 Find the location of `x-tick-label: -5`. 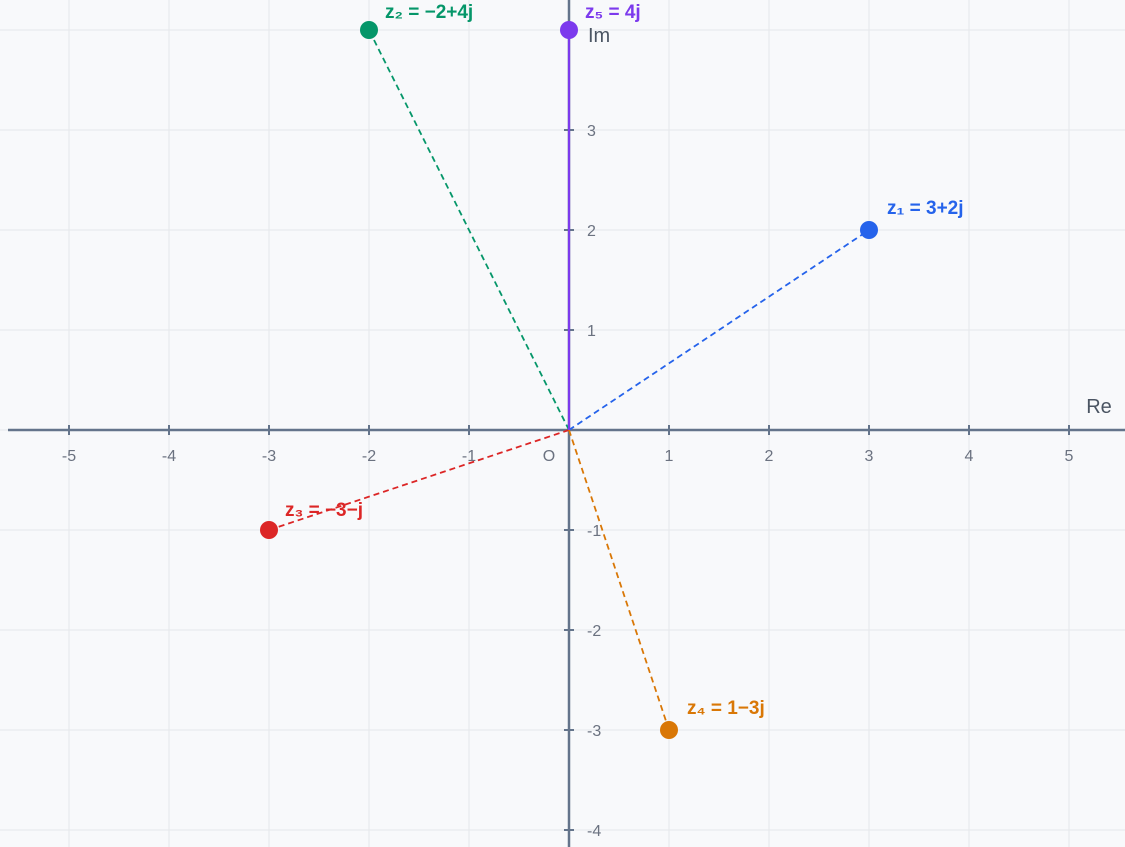

x-tick-label: -5 is located at coordinates (69, 456).